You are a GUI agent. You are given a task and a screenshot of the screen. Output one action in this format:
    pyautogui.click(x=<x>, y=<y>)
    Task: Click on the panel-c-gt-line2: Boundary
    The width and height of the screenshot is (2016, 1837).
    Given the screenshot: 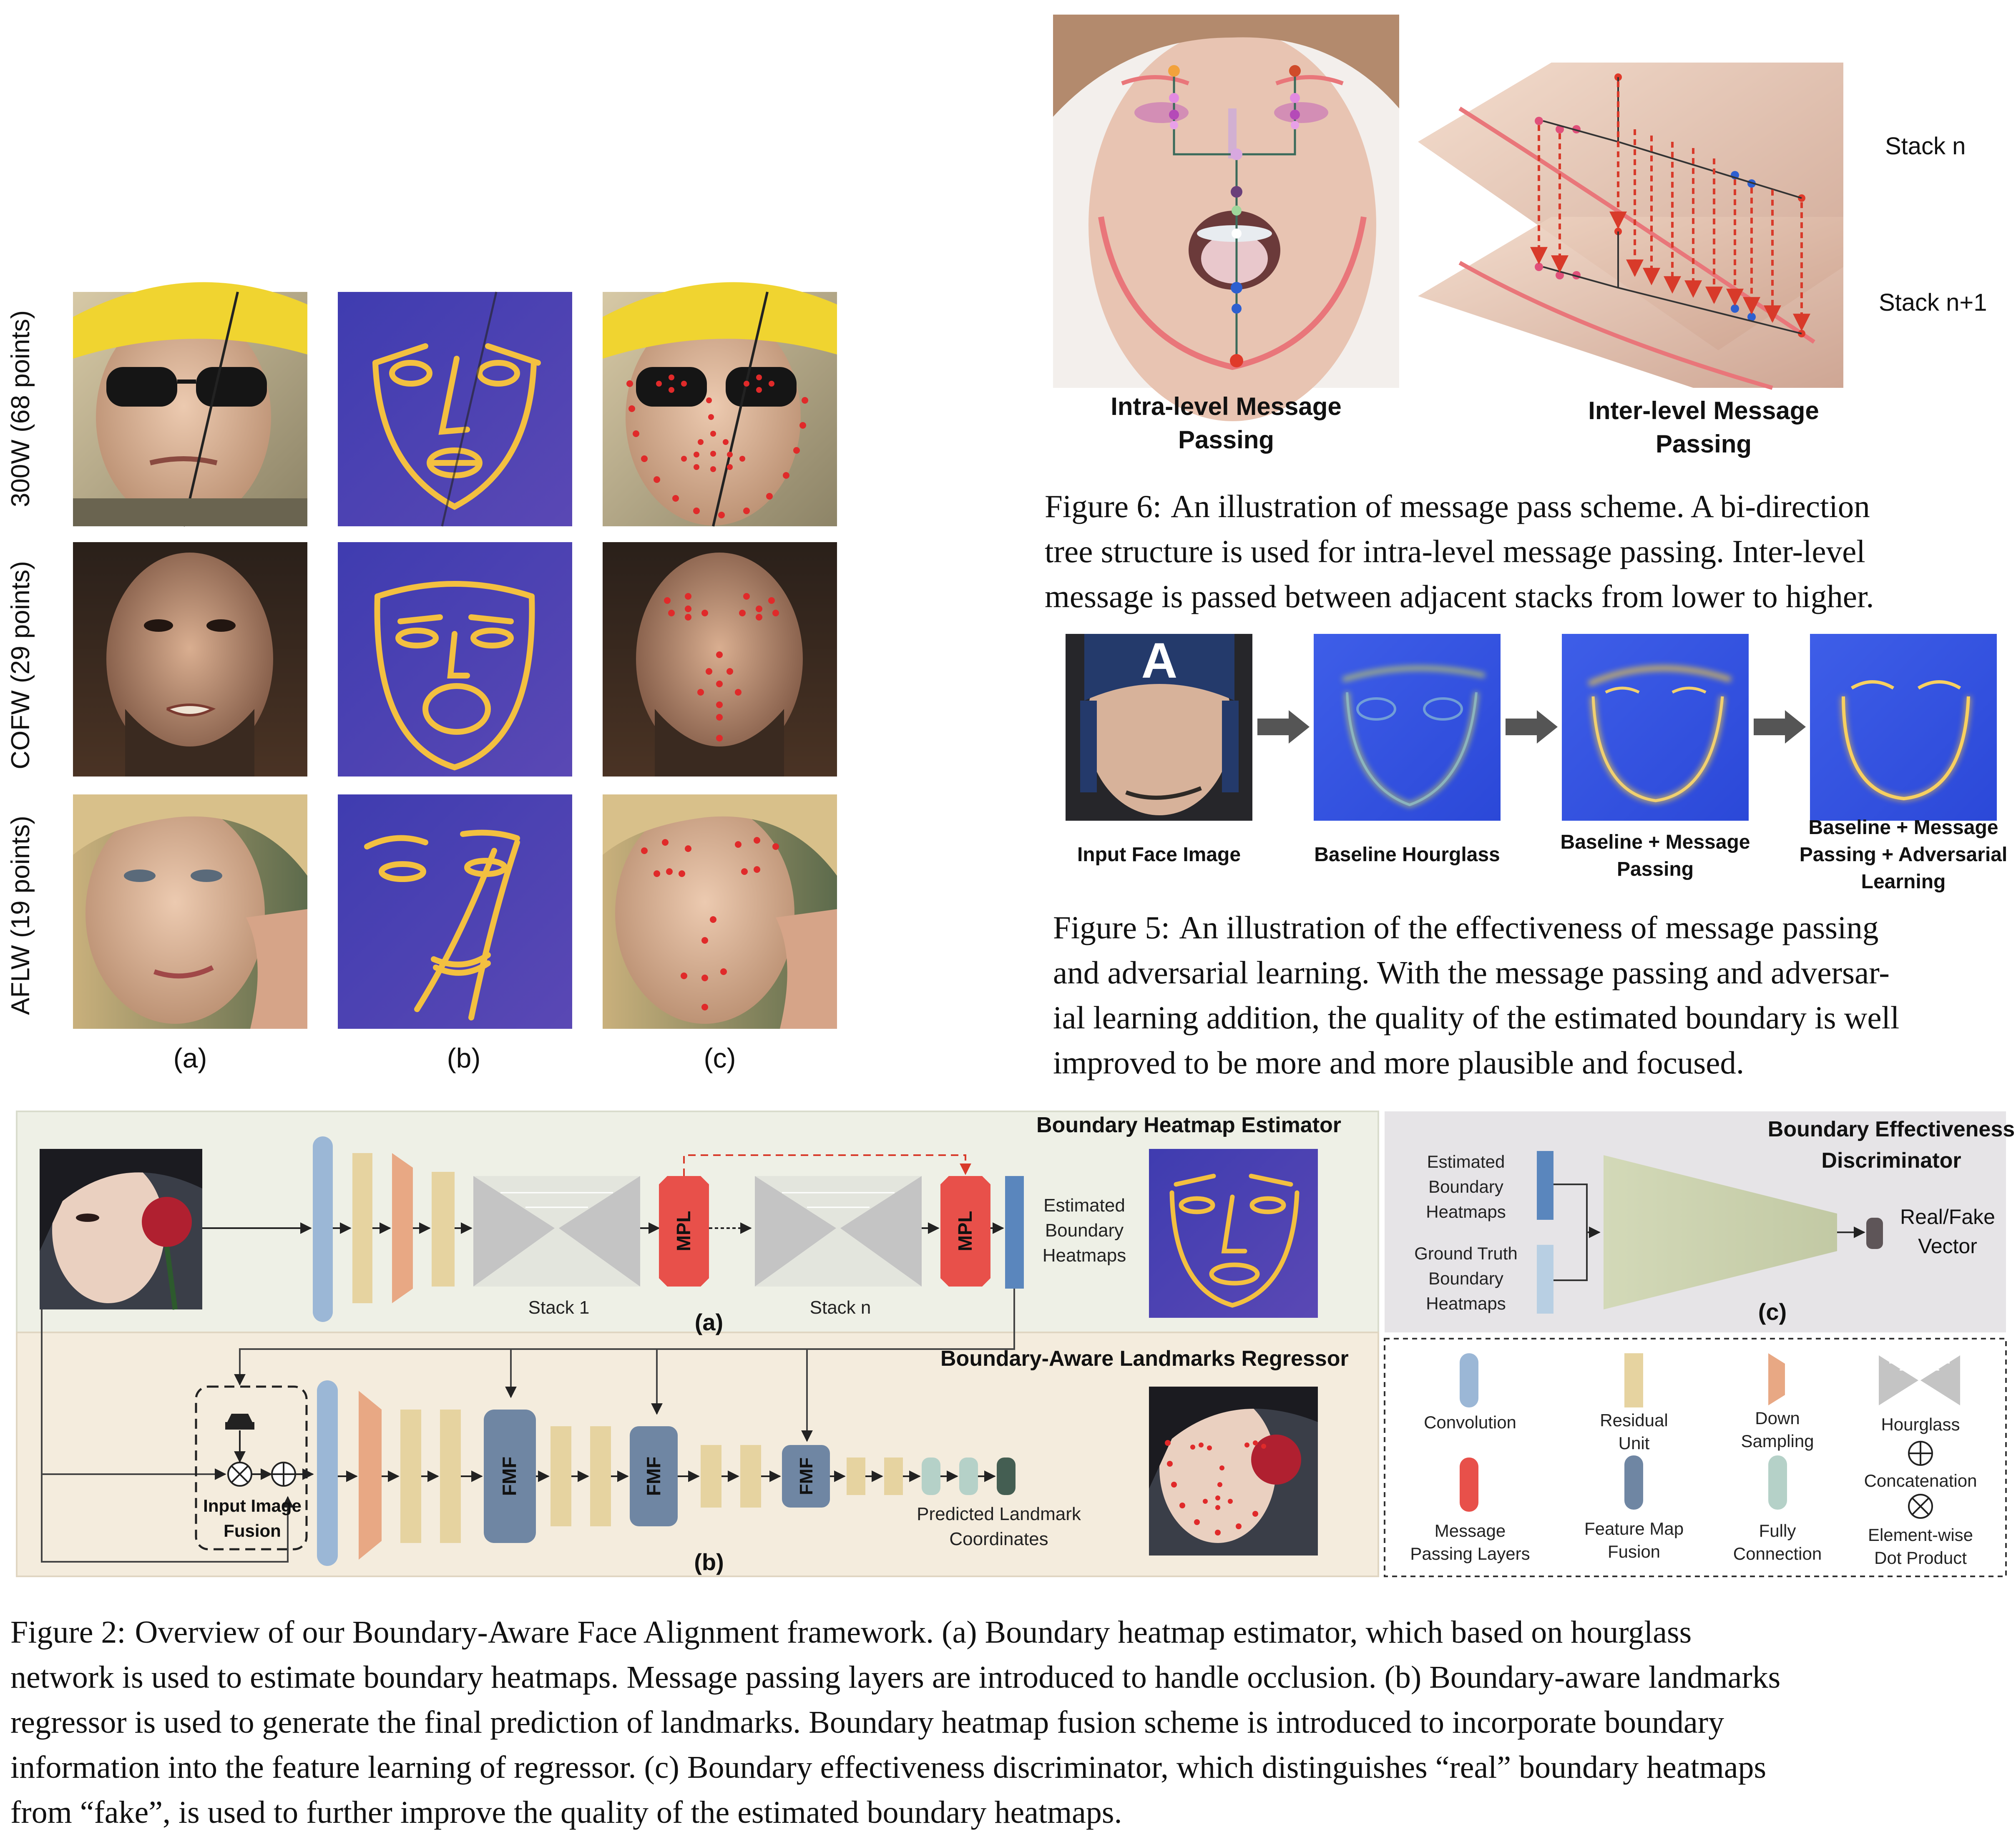 What is the action you would take?
    pyautogui.click(x=1466, y=1279)
    